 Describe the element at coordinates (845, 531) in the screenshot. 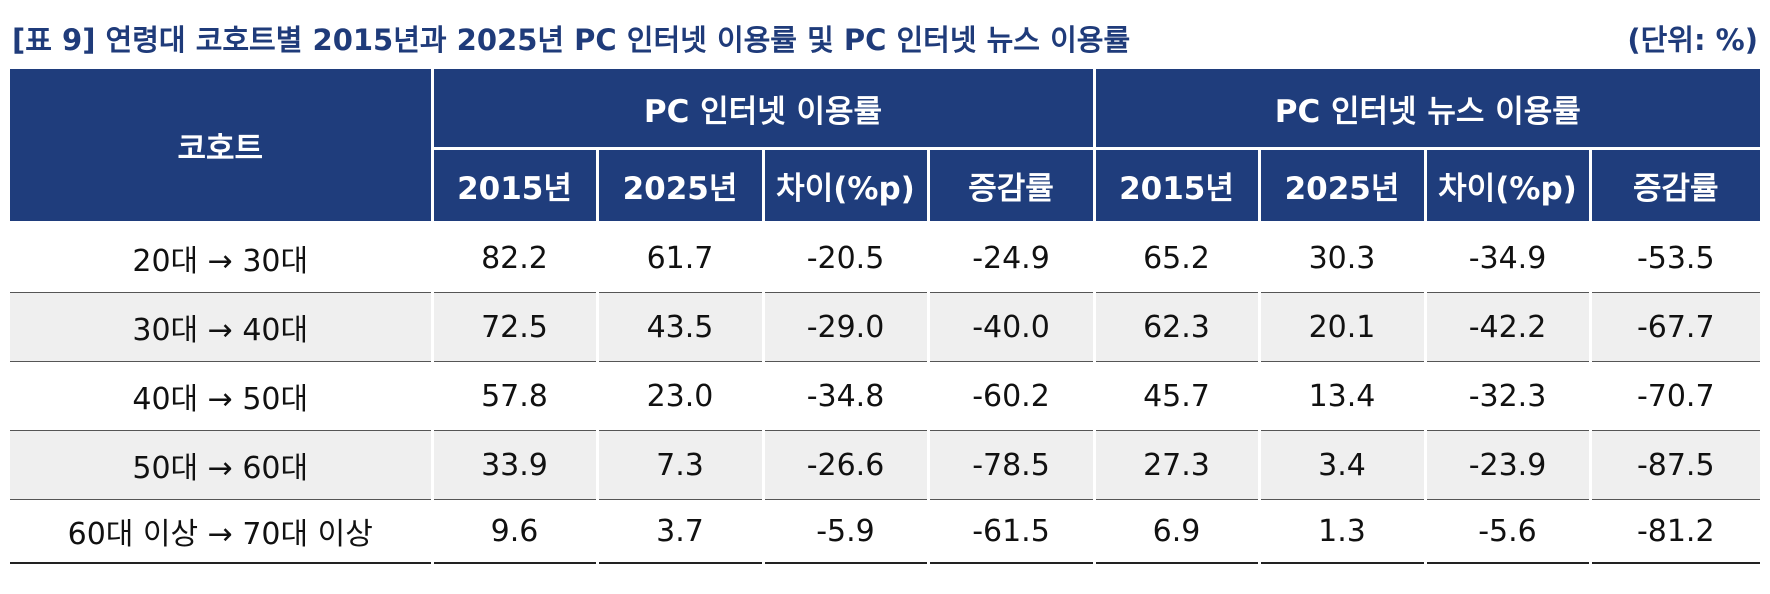

I see `value-cell: -5.9` at that location.